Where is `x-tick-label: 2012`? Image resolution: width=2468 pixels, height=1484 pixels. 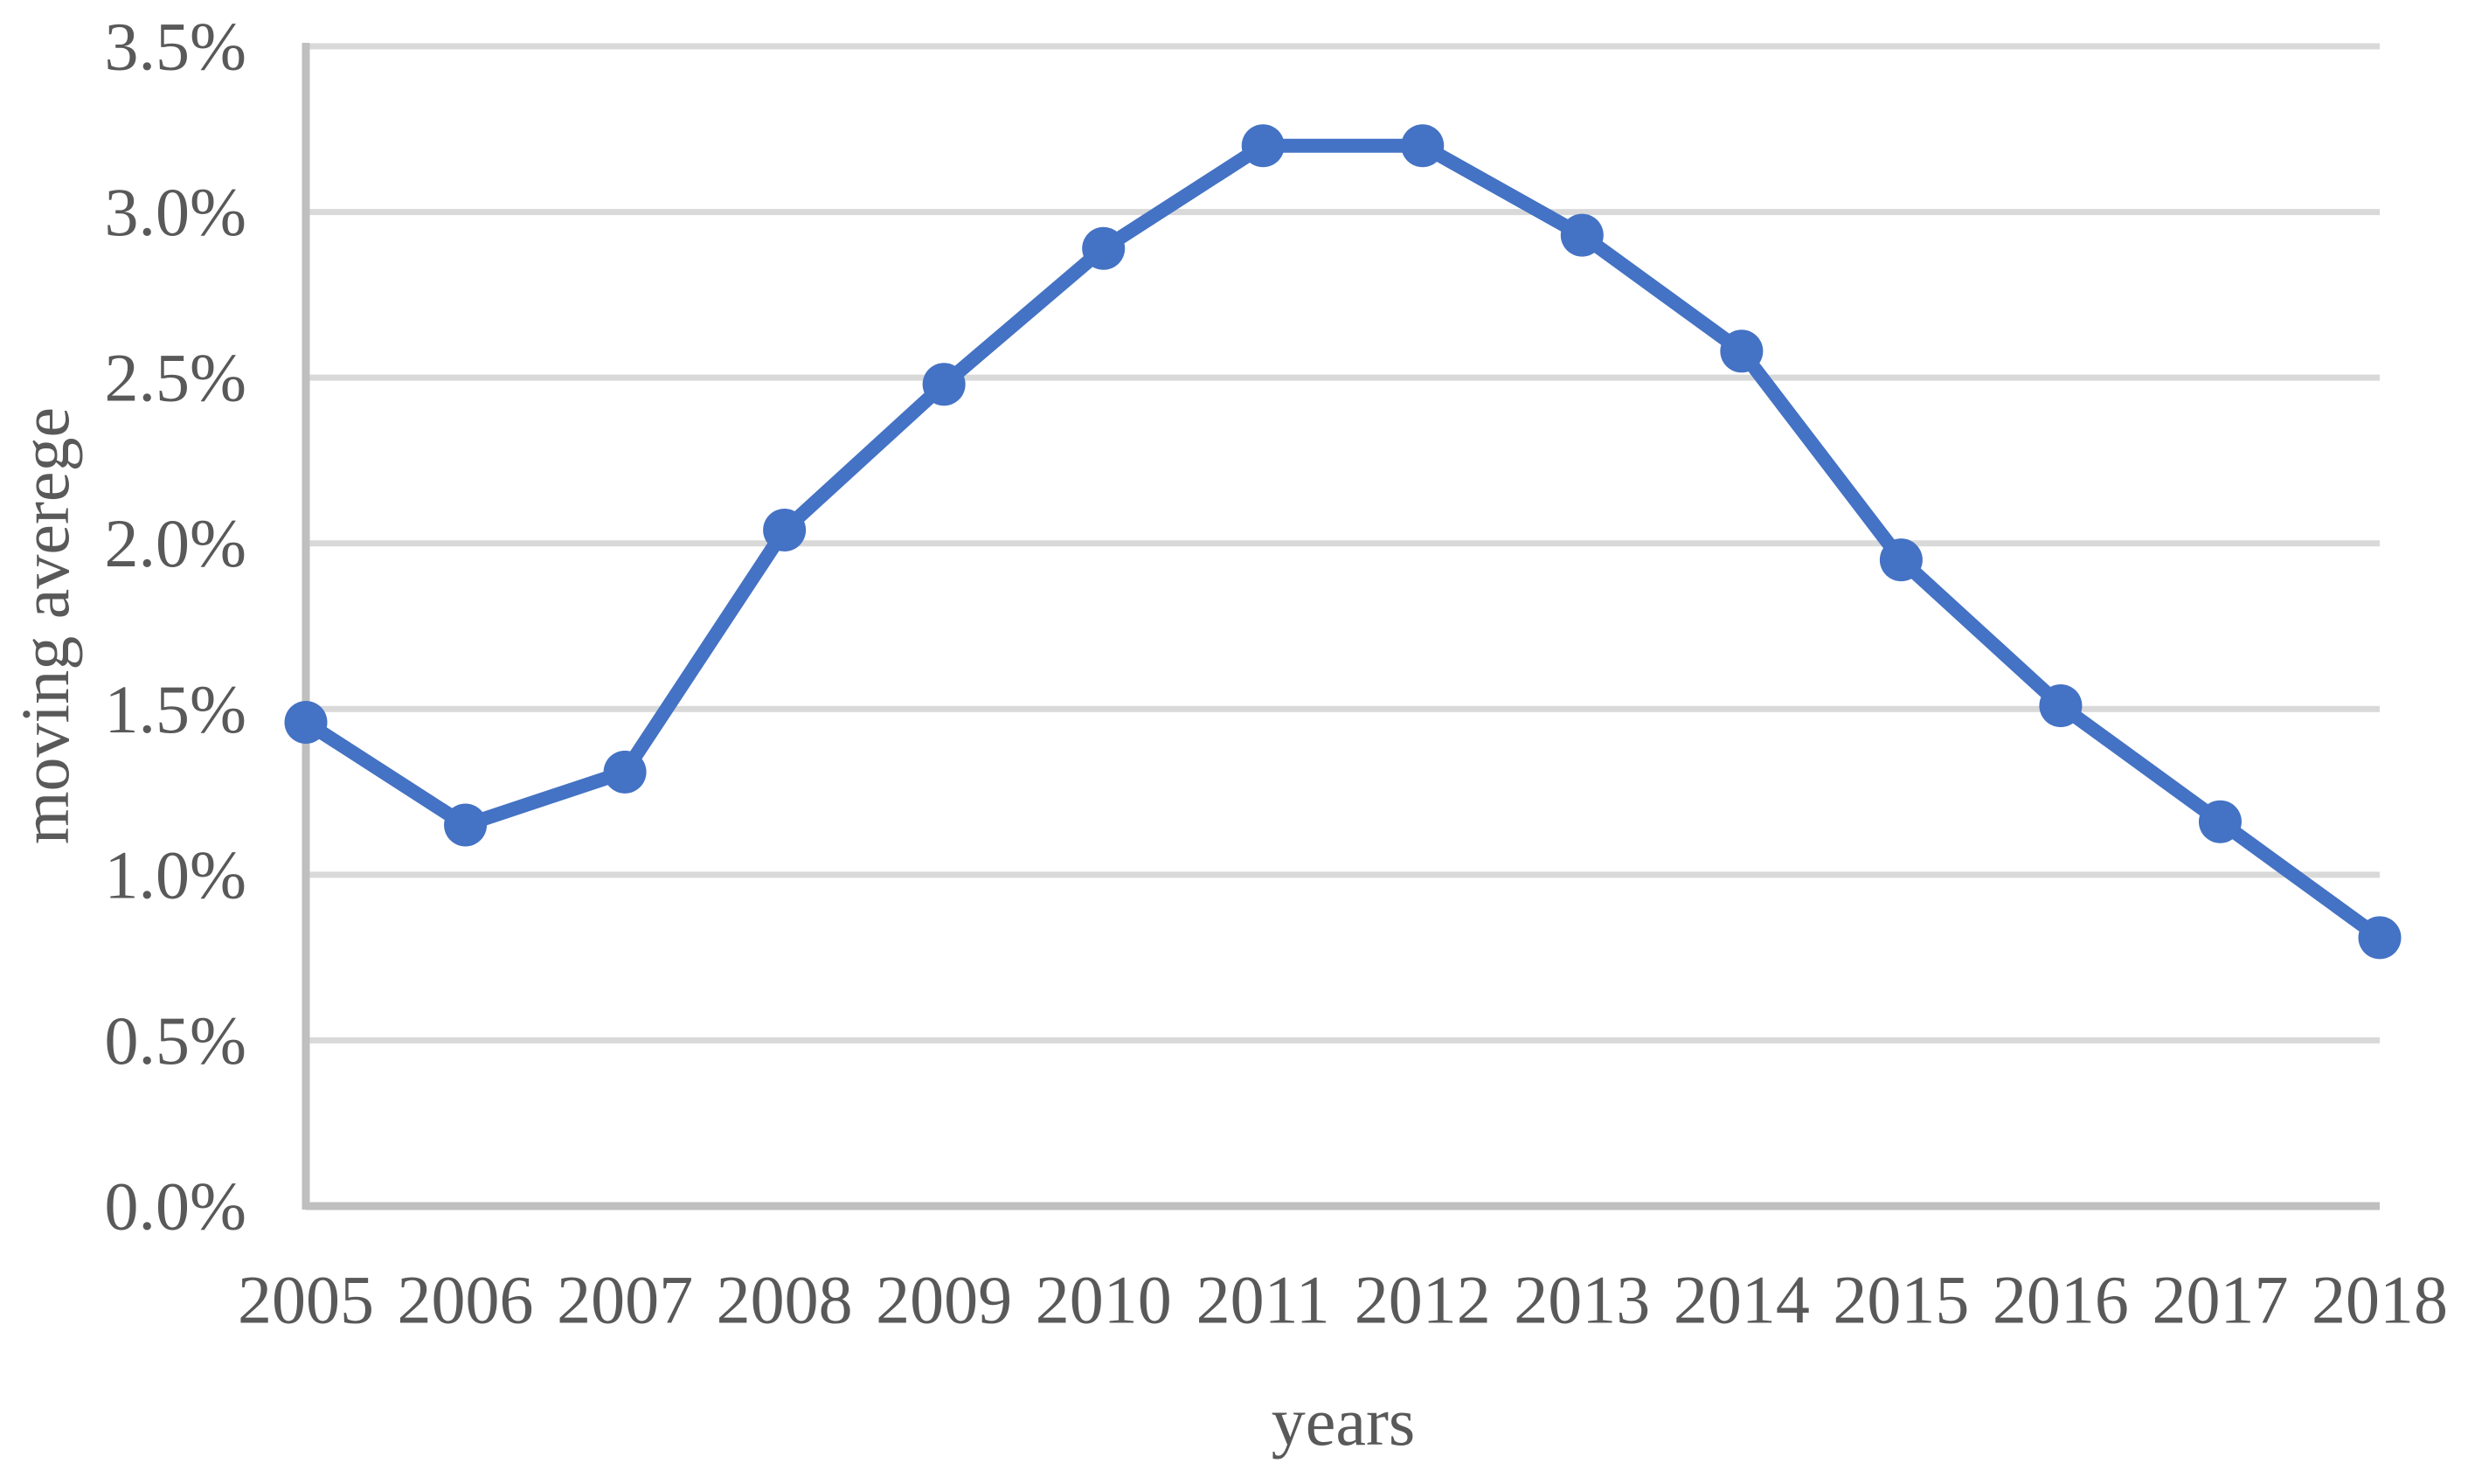
x-tick-label: 2012 is located at coordinates (1423, 1300).